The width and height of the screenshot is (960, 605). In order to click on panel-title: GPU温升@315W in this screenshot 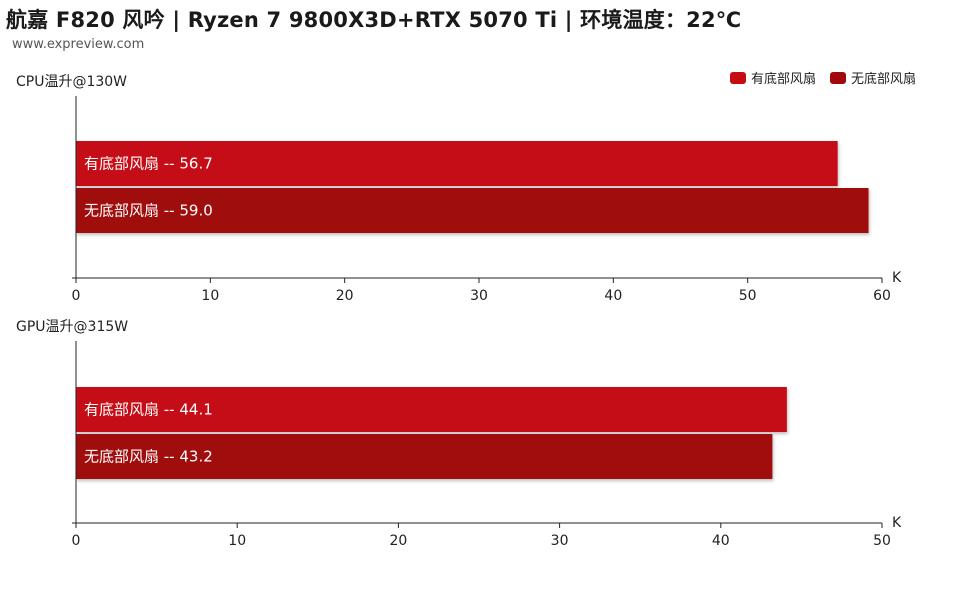, I will do `click(72, 327)`.